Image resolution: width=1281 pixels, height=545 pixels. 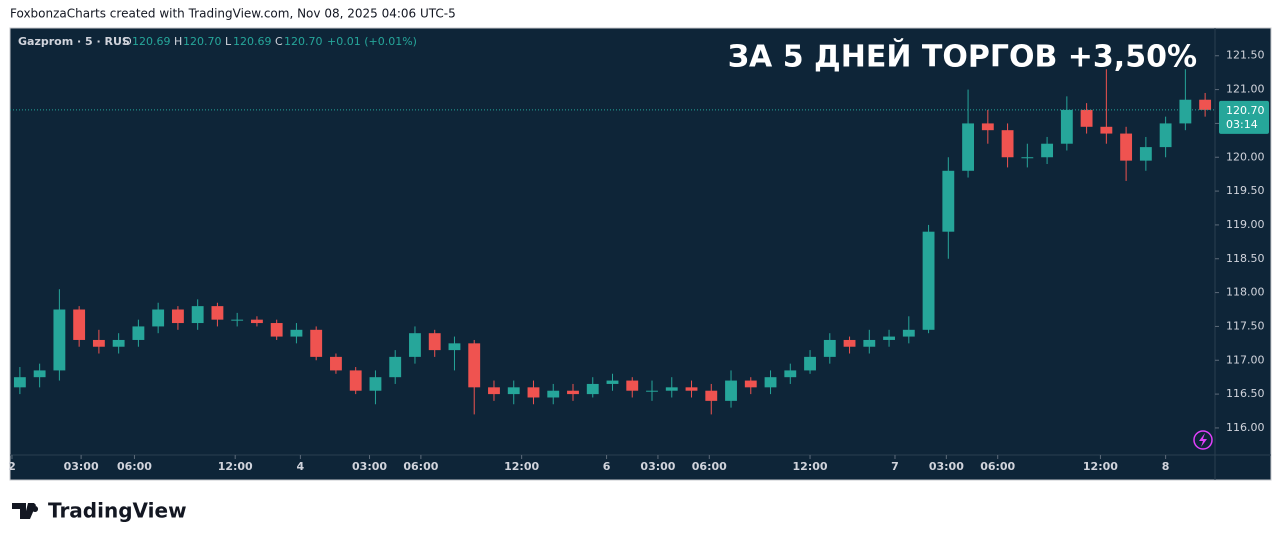 What do you see at coordinates (1245, 393) in the screenshot?
I see `y-tick-label: 116.50` at bounding box center [1245, 393].